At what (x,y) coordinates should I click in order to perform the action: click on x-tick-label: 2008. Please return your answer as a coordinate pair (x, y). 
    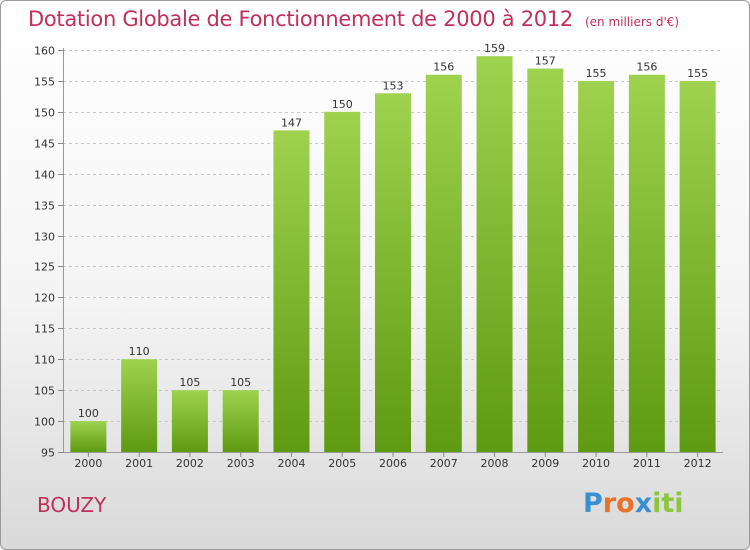
    Looking at the image, I should click on (495, 463).